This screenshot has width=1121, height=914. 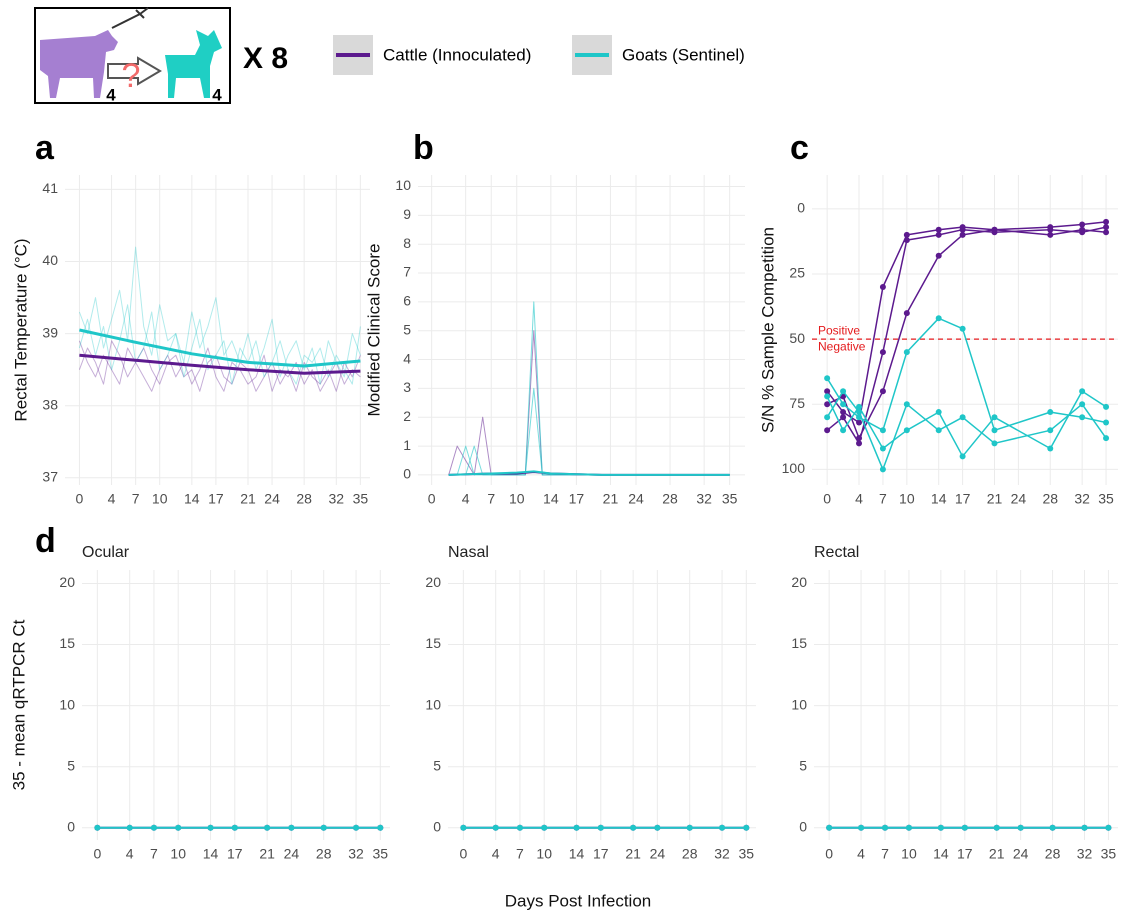 I want to click on y-tick-label: 37, so click(x=50, y=476).